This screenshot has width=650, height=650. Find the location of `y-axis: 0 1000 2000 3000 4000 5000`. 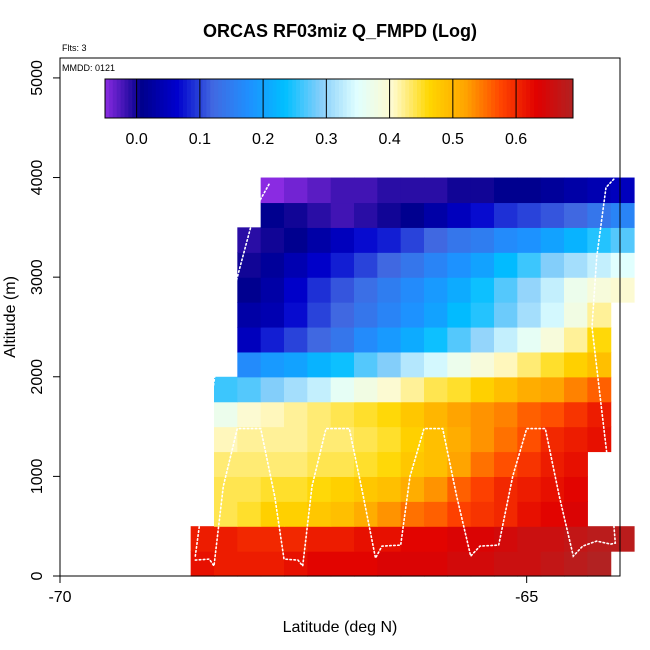

y-axis: 0 1000 2000 3000 4000 5000 is located at coordinates (44, 320).